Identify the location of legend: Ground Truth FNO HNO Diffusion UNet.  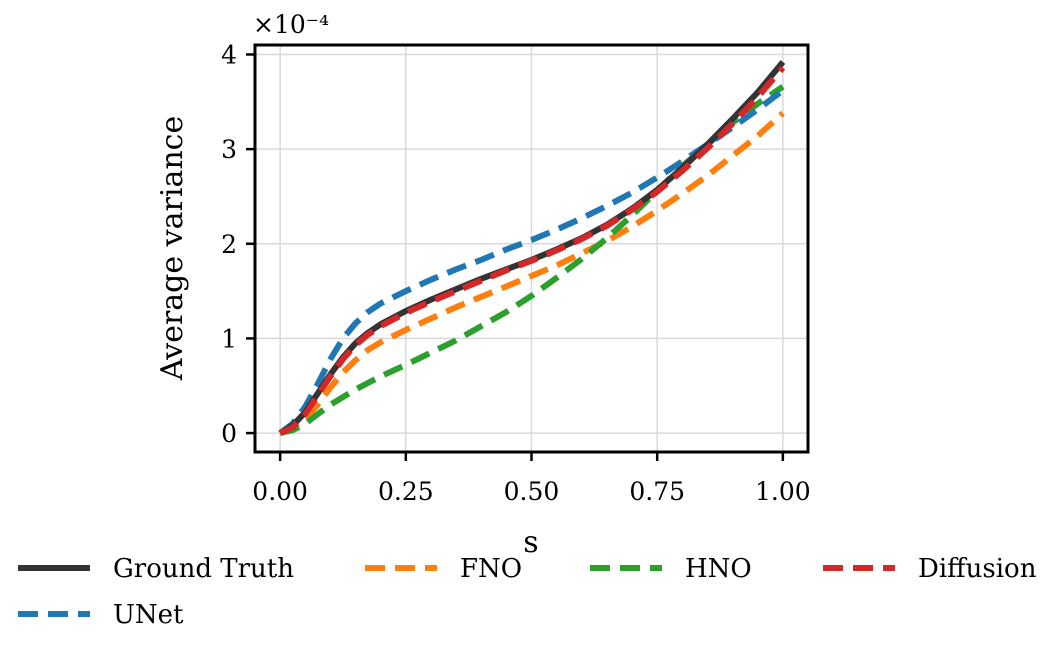
(527, 592).